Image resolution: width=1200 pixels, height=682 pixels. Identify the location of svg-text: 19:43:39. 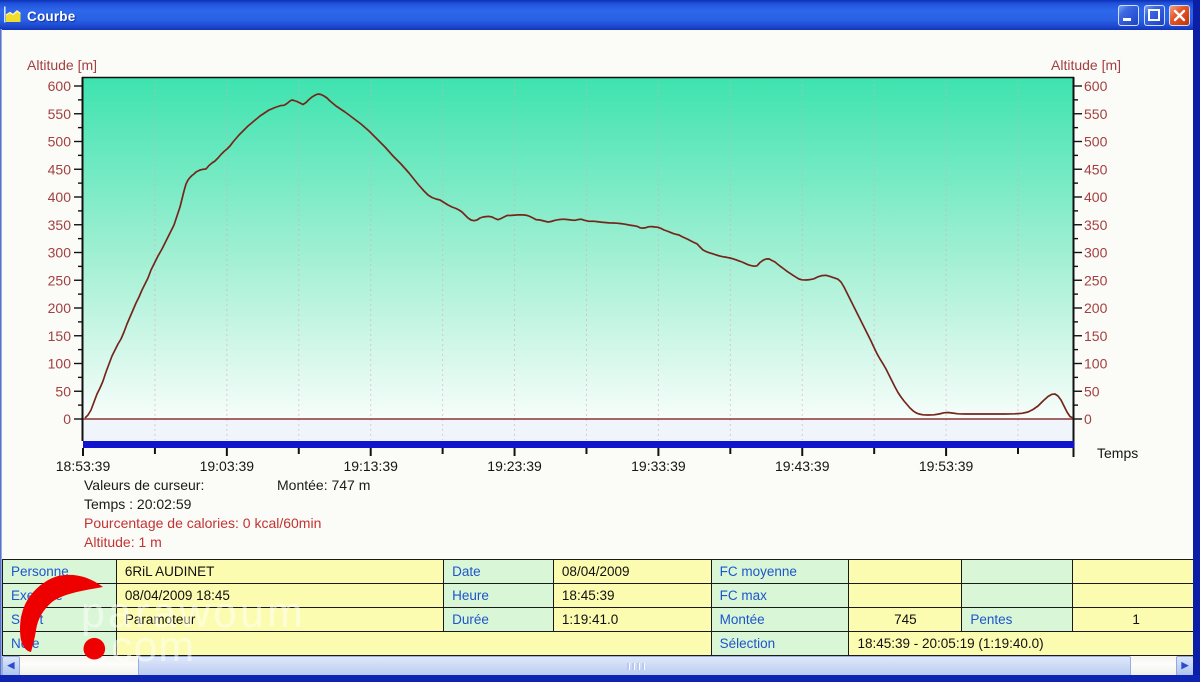
(802, 466).